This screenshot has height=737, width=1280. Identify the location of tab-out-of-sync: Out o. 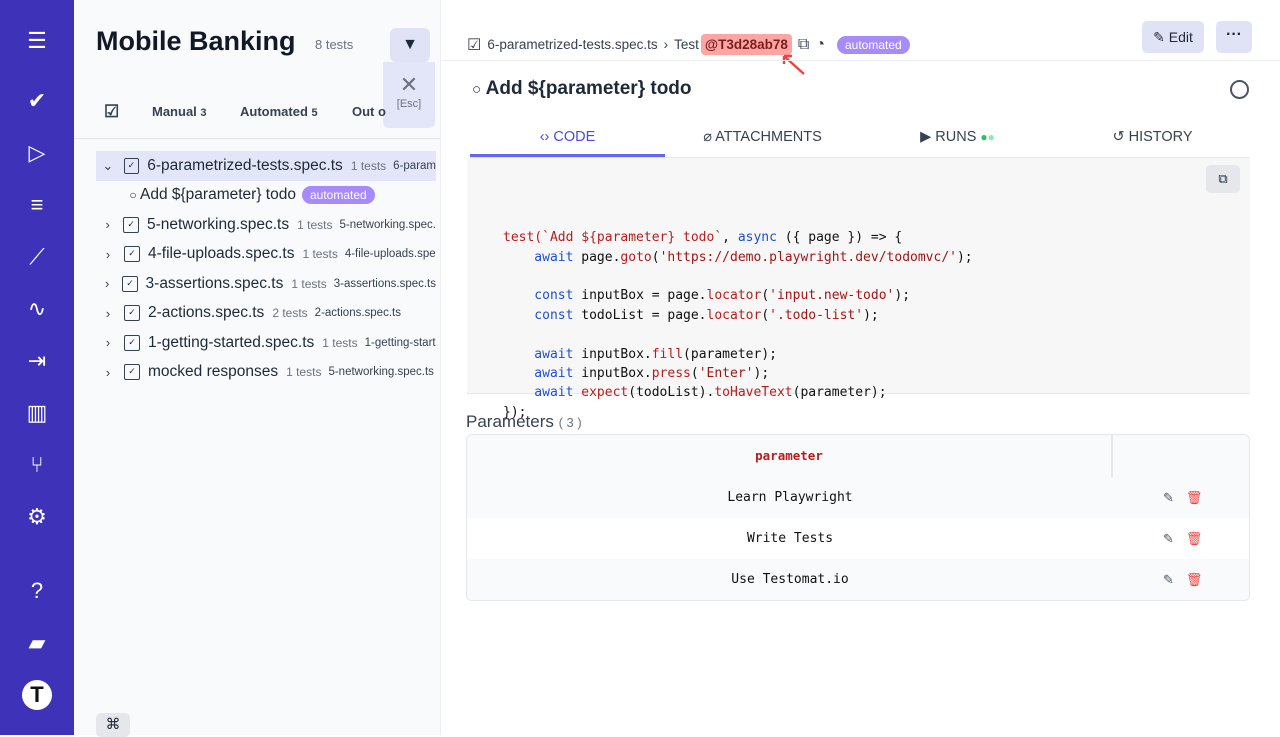
(369, 111).